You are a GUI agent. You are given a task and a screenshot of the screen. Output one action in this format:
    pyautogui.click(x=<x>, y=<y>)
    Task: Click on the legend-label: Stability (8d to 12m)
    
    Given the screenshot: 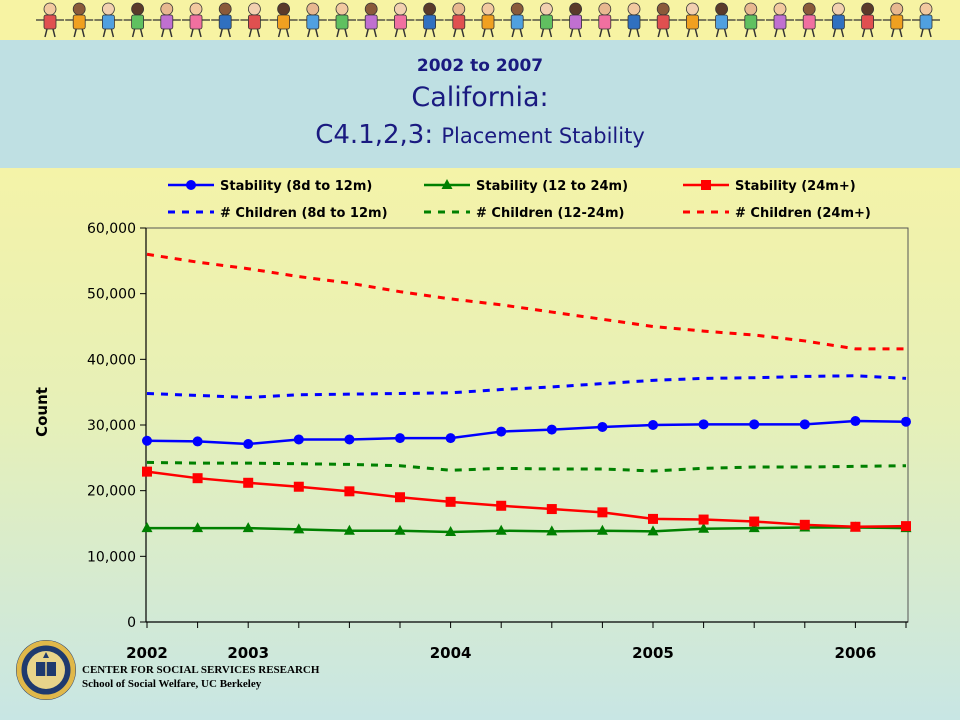 What is the action you would take?
    pyautogui.click(x=296, y=186)
    